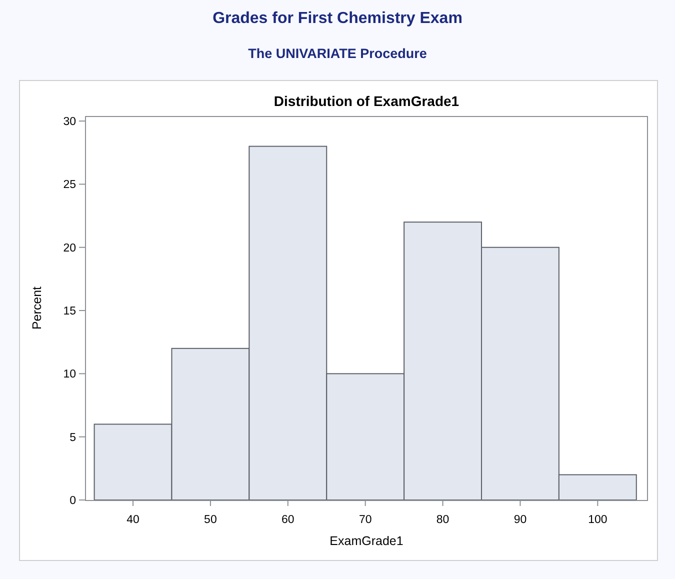 Image resolution: width=675 pixels, height=579 pixels. What do you see at coordinates (69, 374) in the screenshot?
I see `y-tick-label: 10` at bounding box center [69, 374].